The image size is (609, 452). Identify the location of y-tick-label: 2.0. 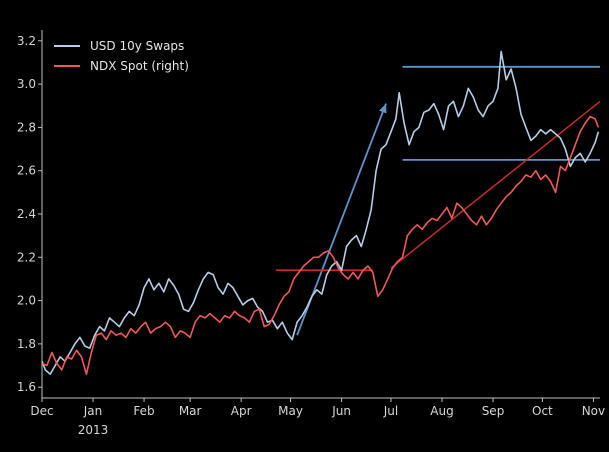
(26, 301).